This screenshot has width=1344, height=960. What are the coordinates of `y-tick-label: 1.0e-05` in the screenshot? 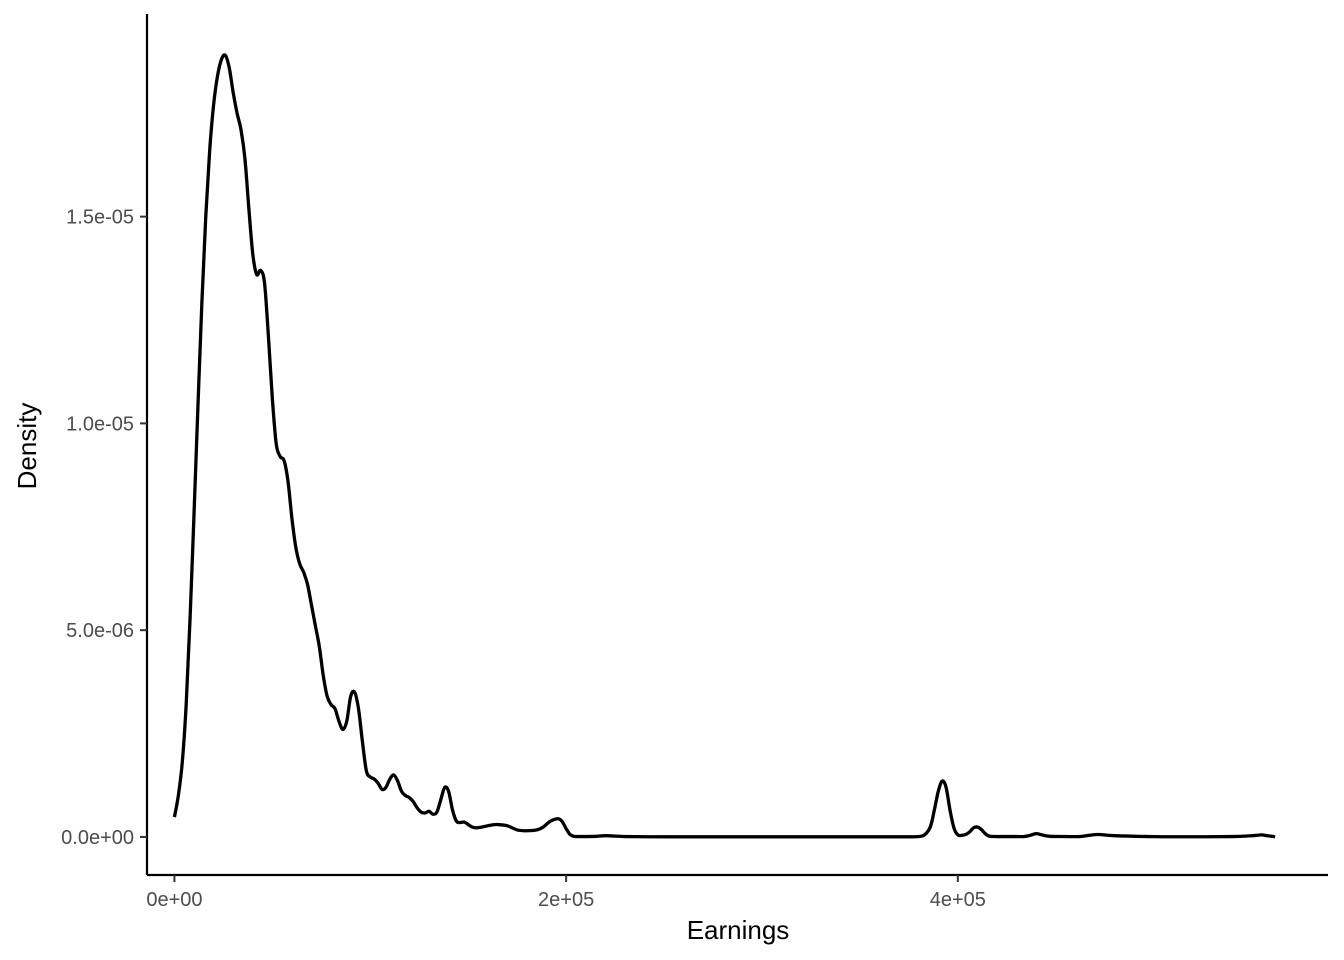 It's located at (100, 424).